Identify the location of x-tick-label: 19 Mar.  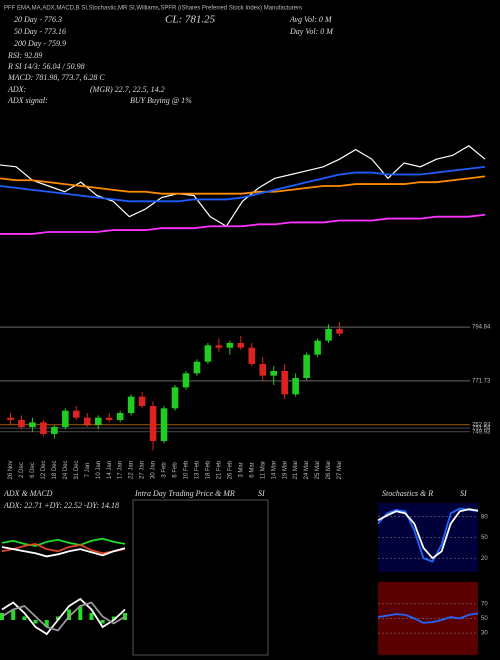
(285, 470).